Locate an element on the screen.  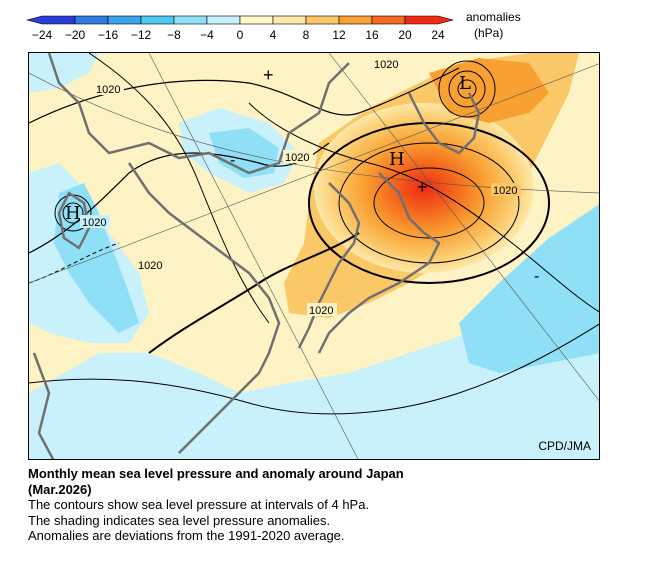
colorbar-tick-label: 16 is located at coordinates (372, 35).